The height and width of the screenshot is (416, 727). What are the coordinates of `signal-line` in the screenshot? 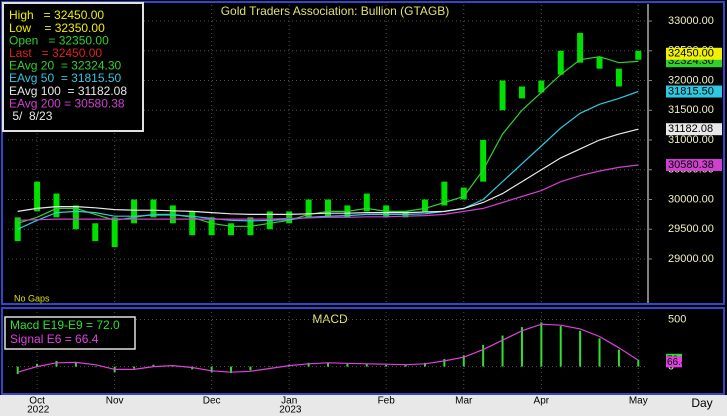 It's located at (328, 348).